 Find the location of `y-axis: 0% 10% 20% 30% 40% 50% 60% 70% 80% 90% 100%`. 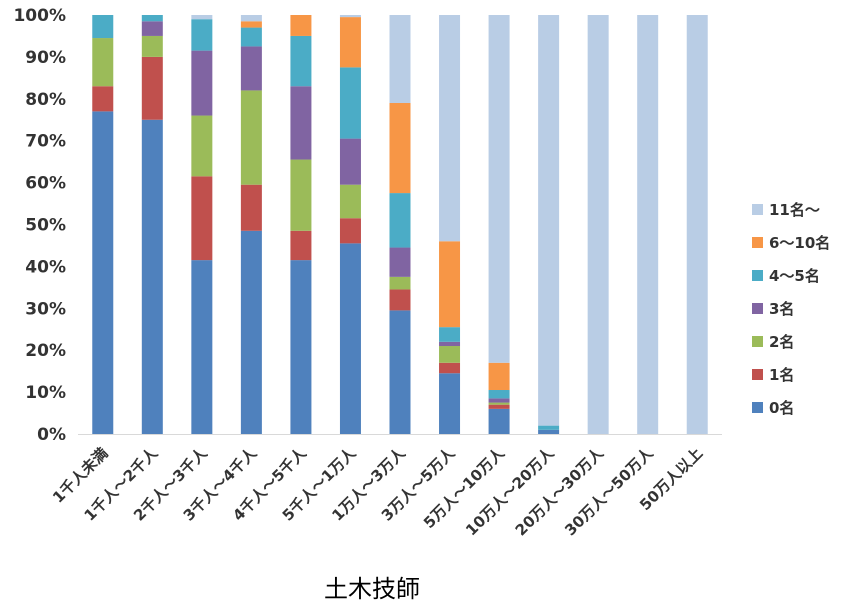

y-axis: 0% 10% 20% 30% 40% 50% 60% 70% 80% 90% 100% is located at coordinates (39, 225).